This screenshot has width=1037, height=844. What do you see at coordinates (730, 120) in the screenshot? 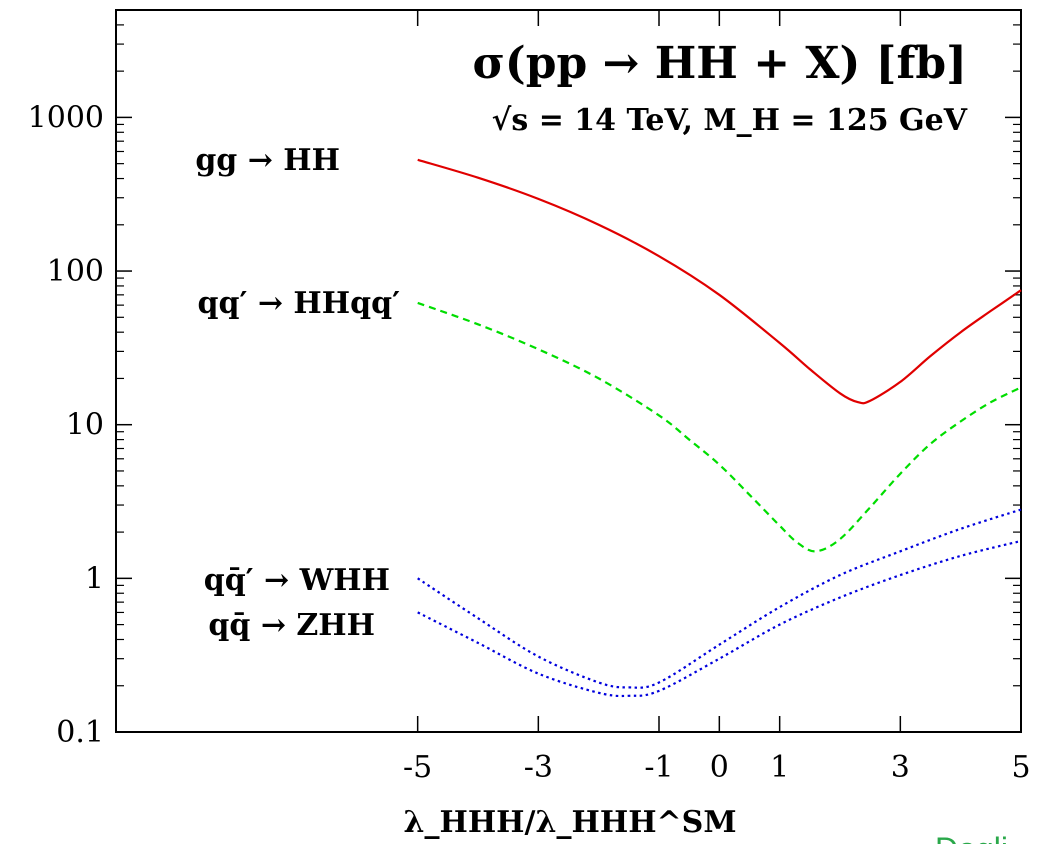
I see `chart-subtitle: √s = 14 TeV, M_H = 125 GeV` at bounding box center [730, 120].